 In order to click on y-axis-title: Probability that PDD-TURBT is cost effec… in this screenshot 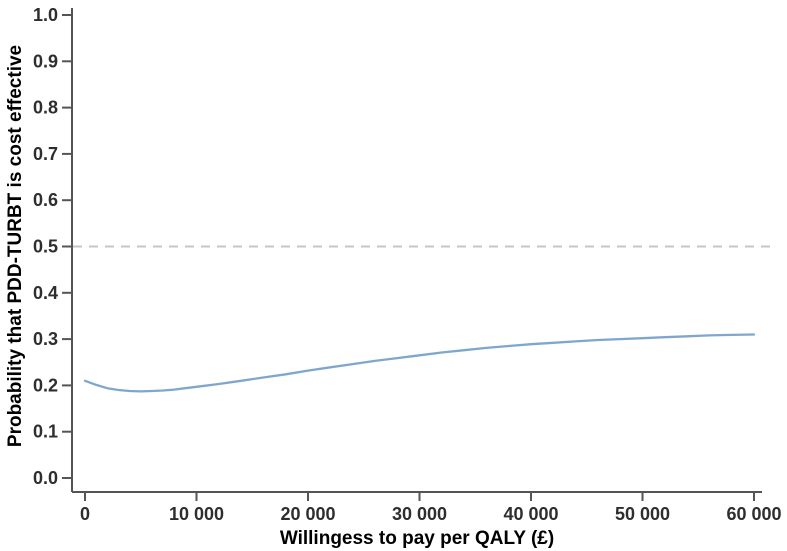, I will do `click(15, 246)`.